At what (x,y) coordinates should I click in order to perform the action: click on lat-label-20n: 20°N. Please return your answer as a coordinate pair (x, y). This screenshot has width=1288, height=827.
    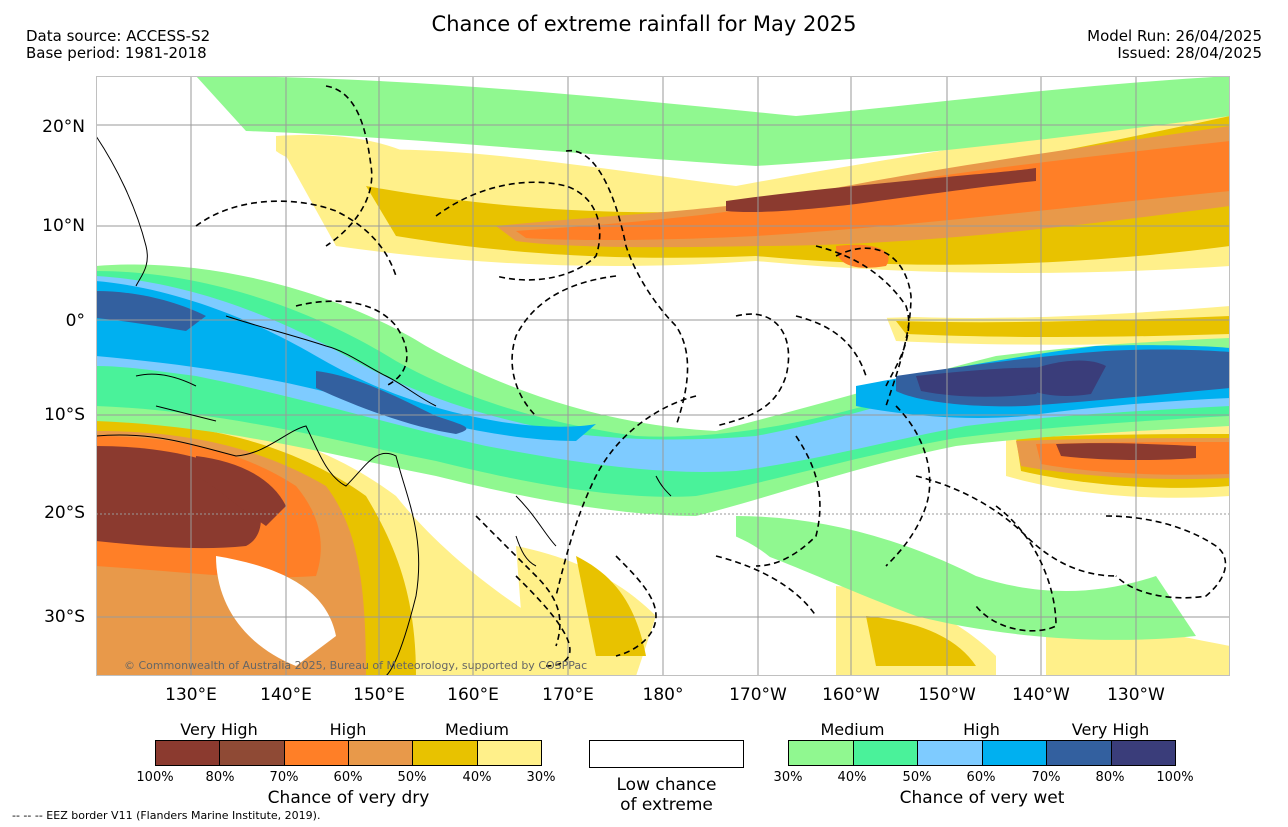
    Looking at the image, I should click on (63, 127).